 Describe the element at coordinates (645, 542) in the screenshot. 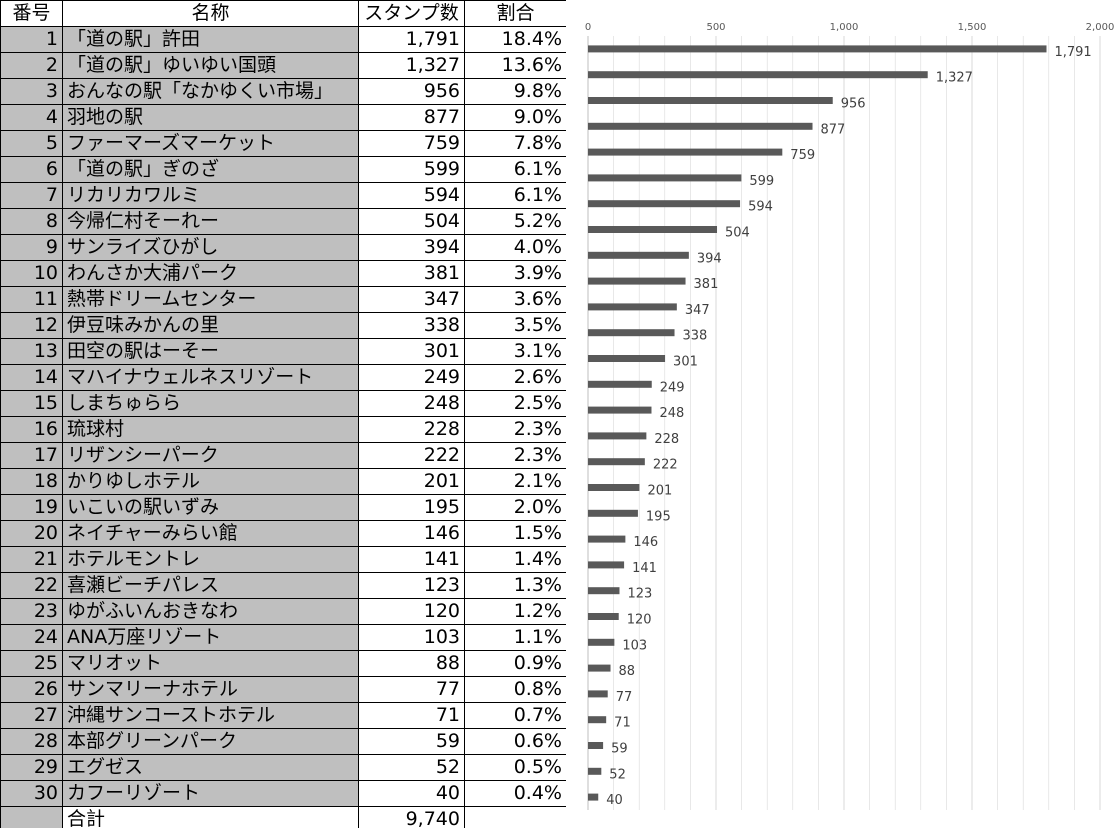

I see `data-label: 146` at that location.